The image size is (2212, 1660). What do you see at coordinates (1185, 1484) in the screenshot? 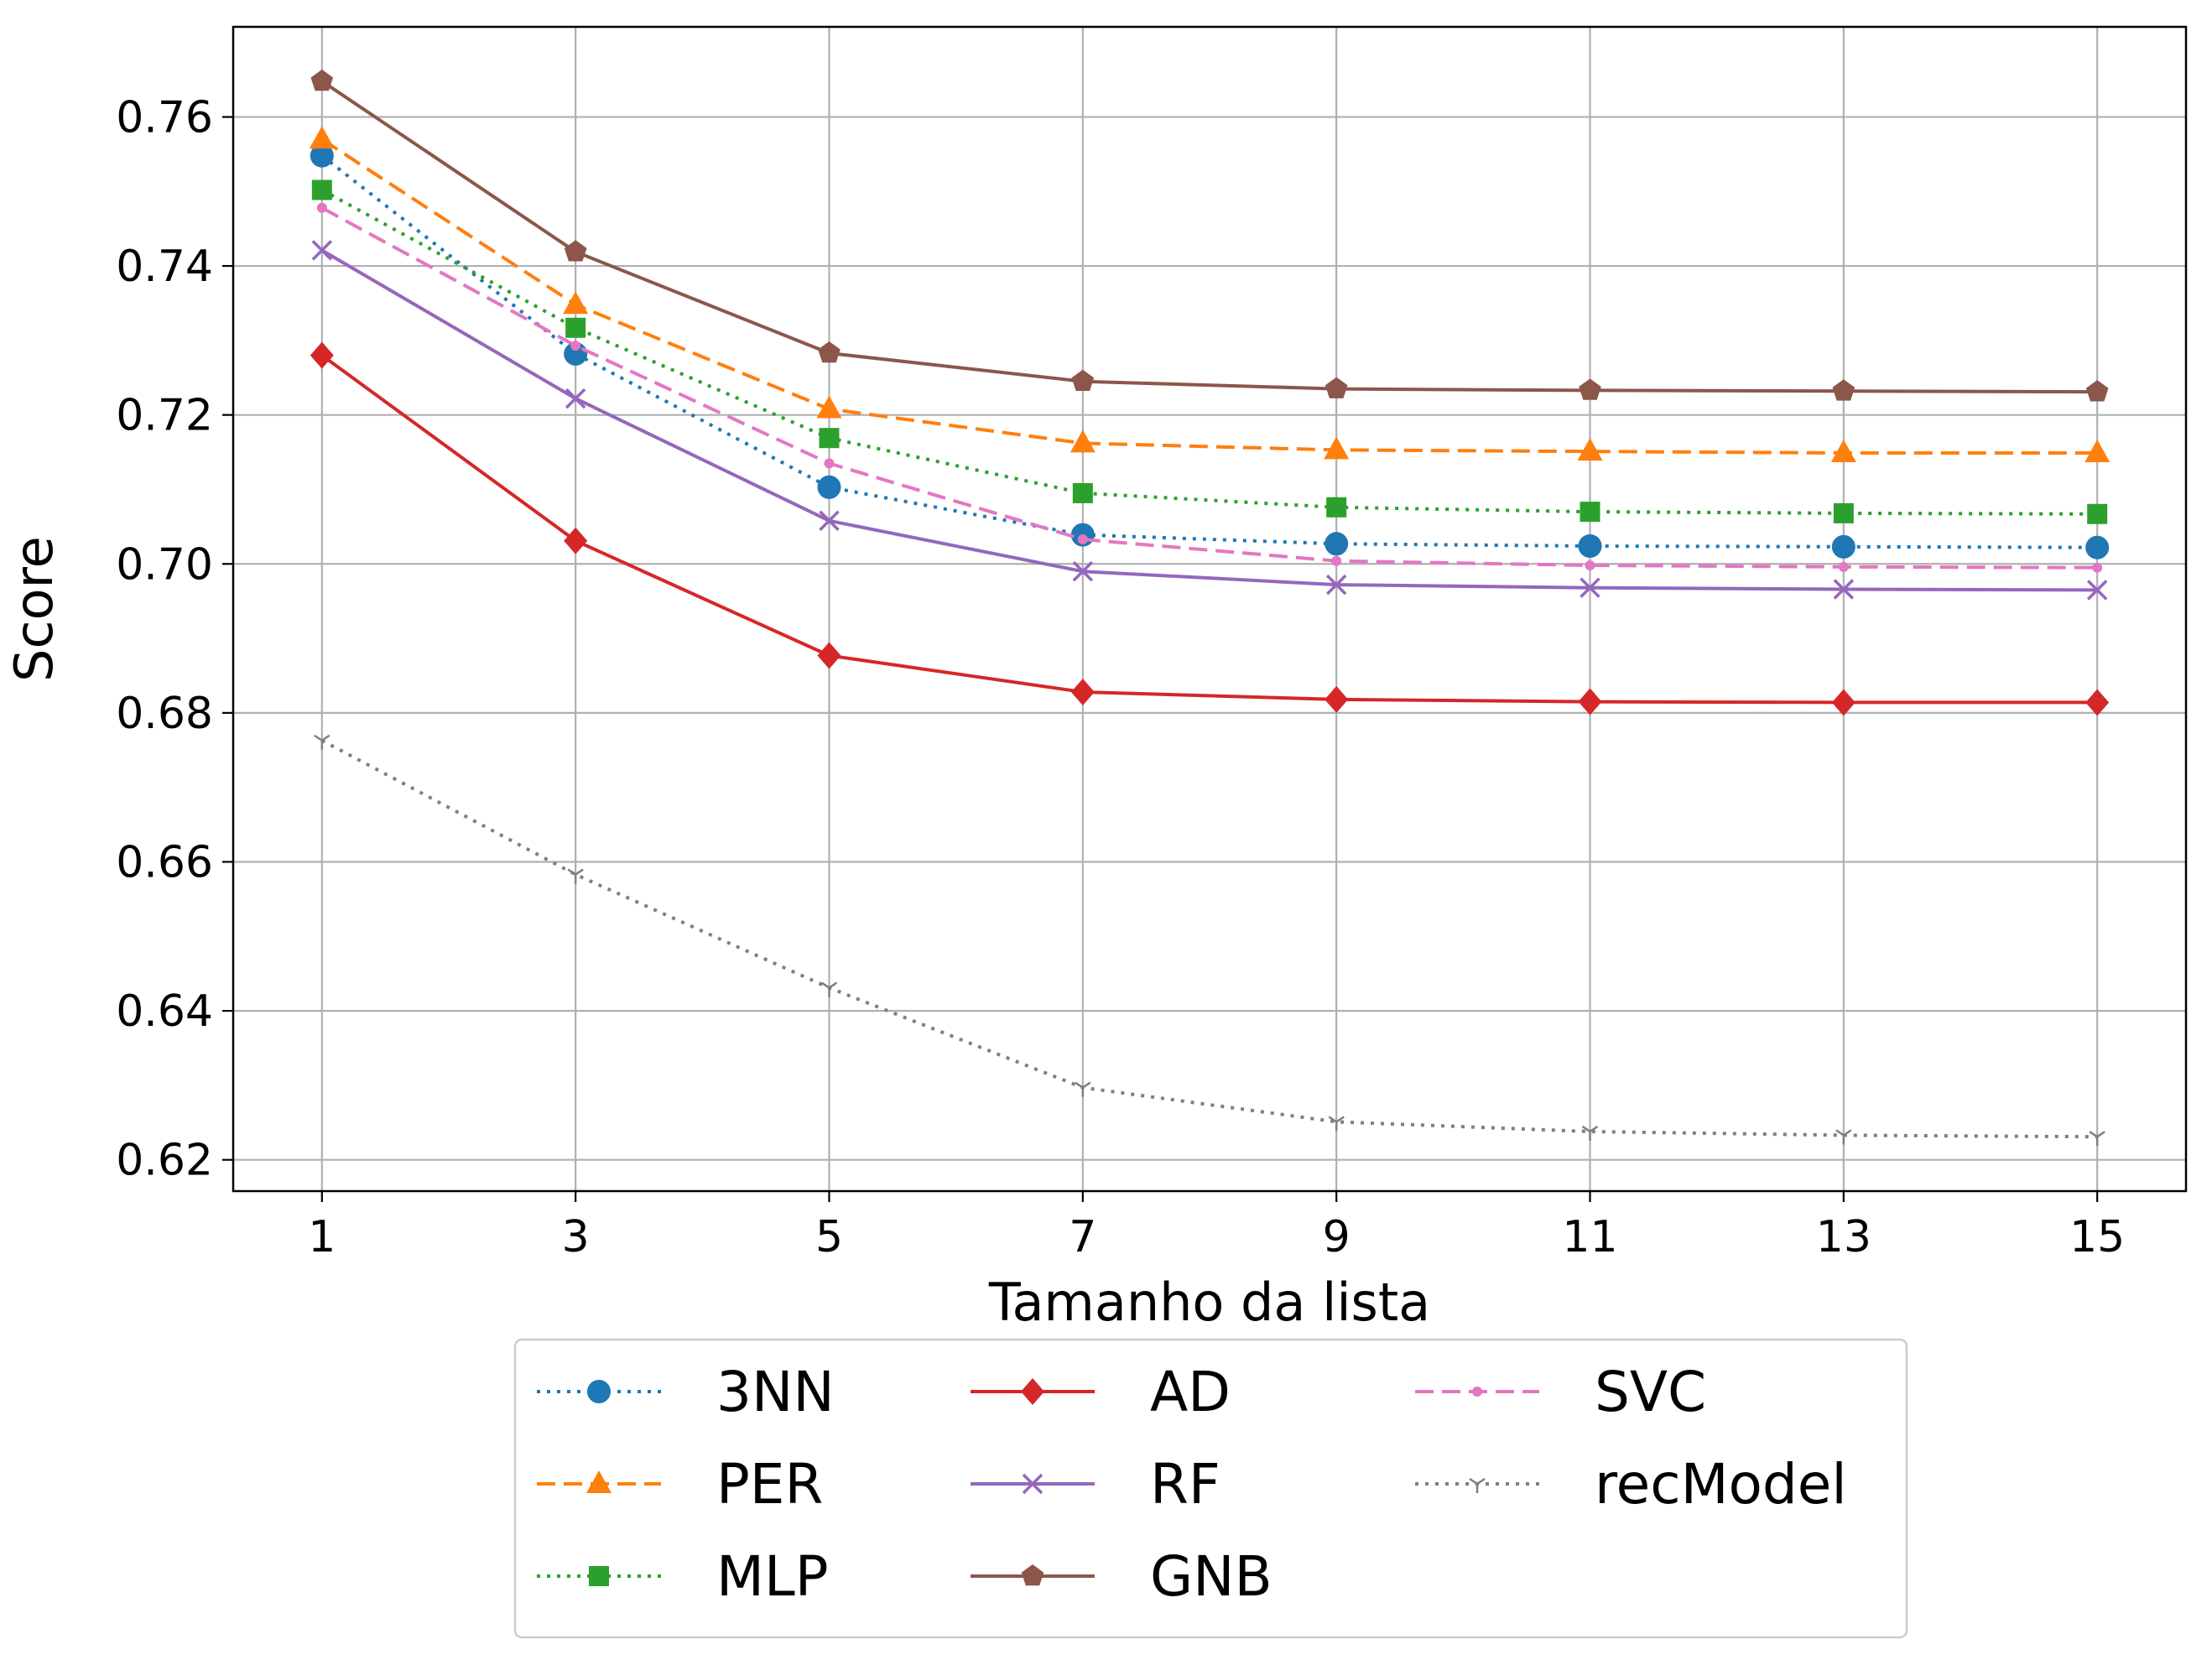
I see `legend-label: RF` at bounding box center [1185, 1484].